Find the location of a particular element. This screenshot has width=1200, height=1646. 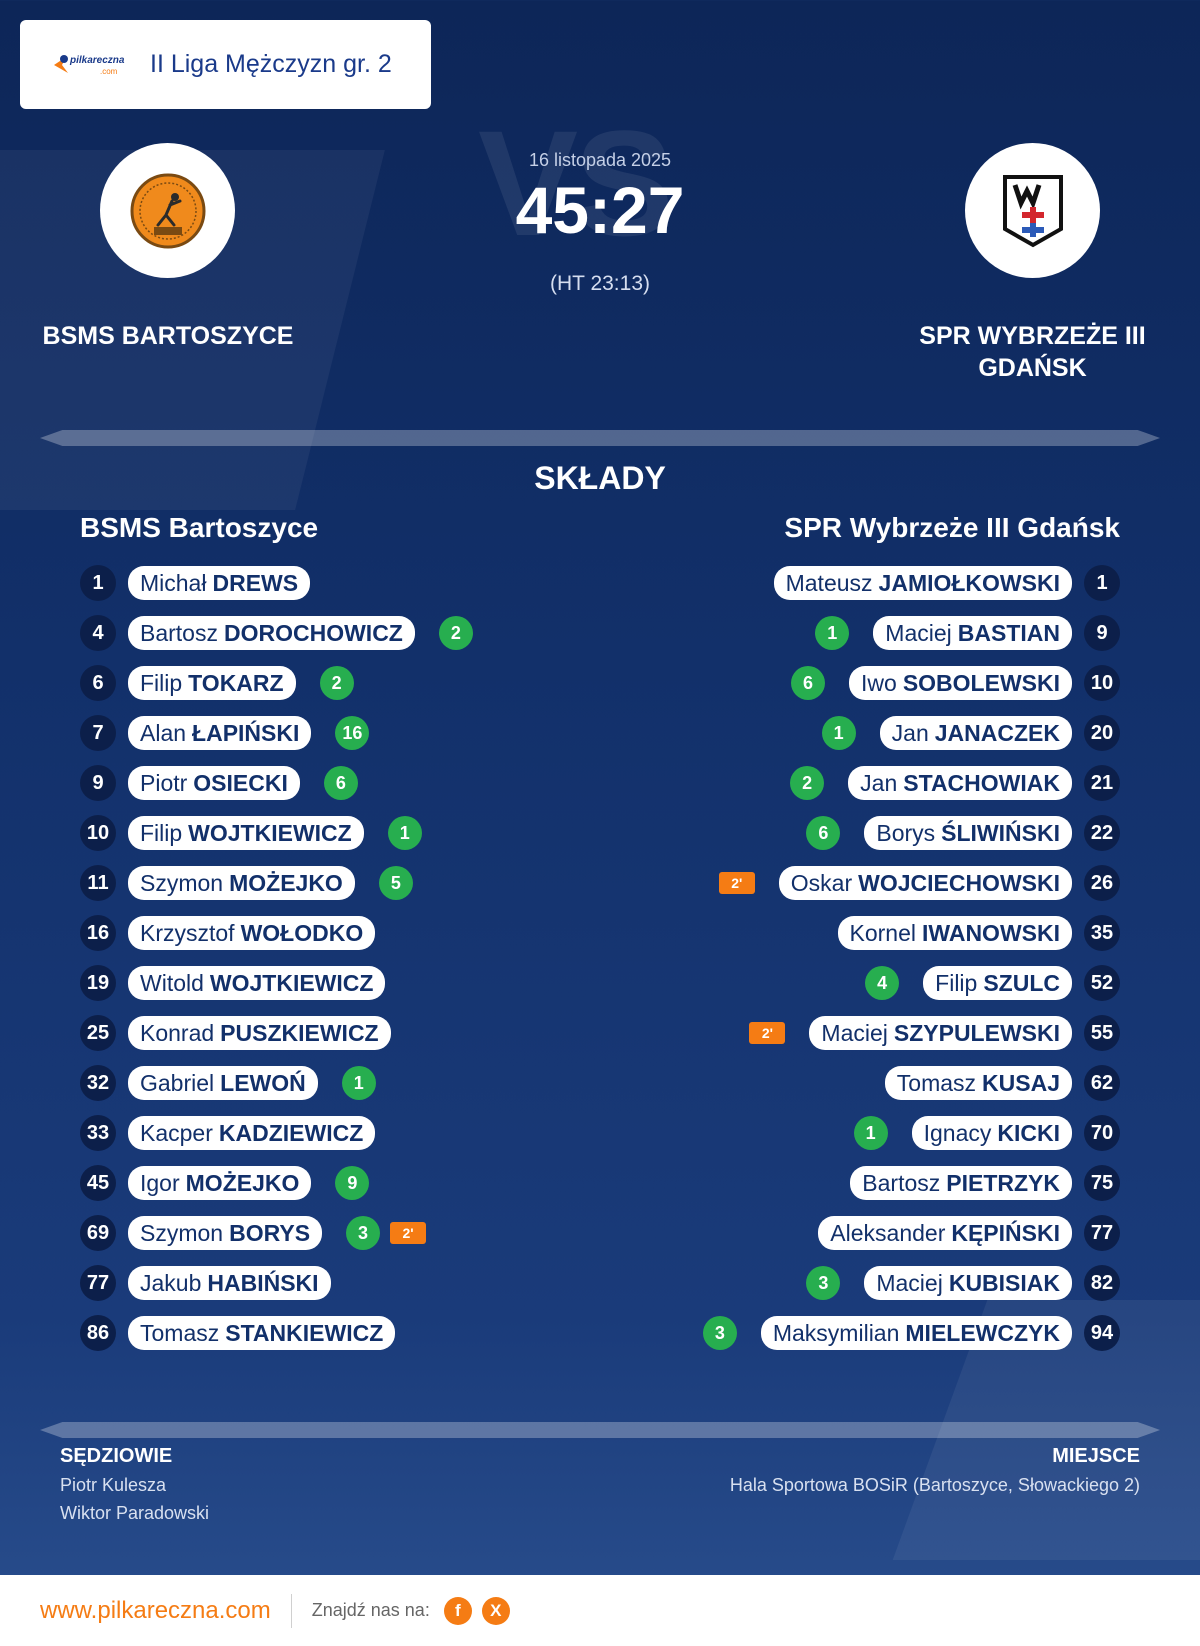

x-icon: X is located at coordinates (495, 1610).